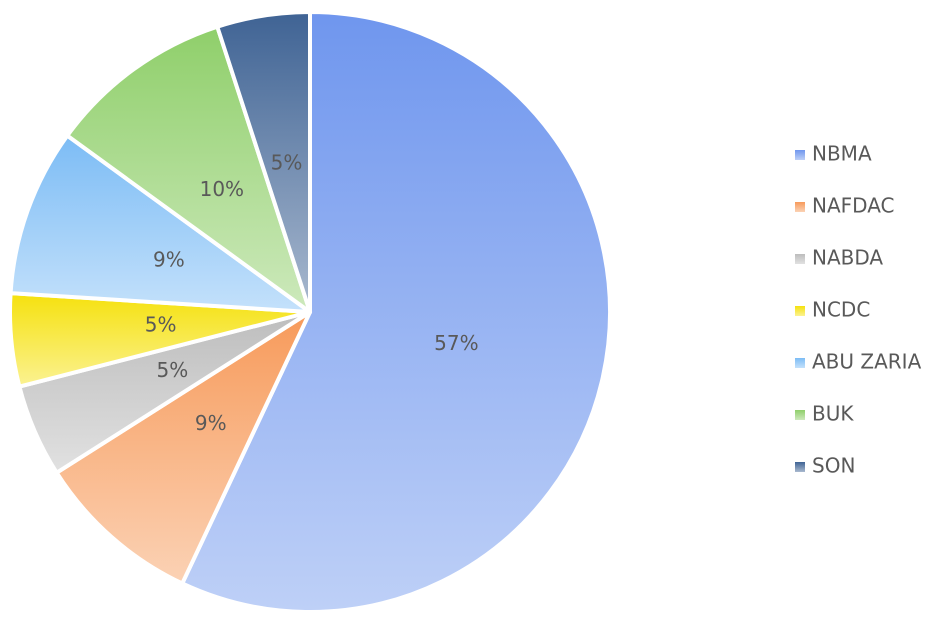 This screenshot has width=944, height=622. I want to click on data-label: 10%, so click(222, 189).